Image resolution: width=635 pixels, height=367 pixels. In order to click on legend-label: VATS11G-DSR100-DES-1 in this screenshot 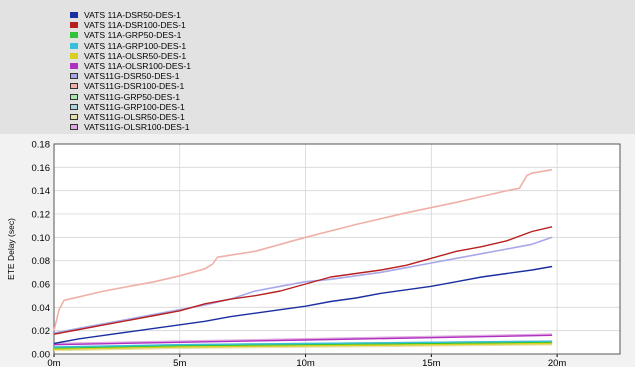, I will do `click(134, 86)`.